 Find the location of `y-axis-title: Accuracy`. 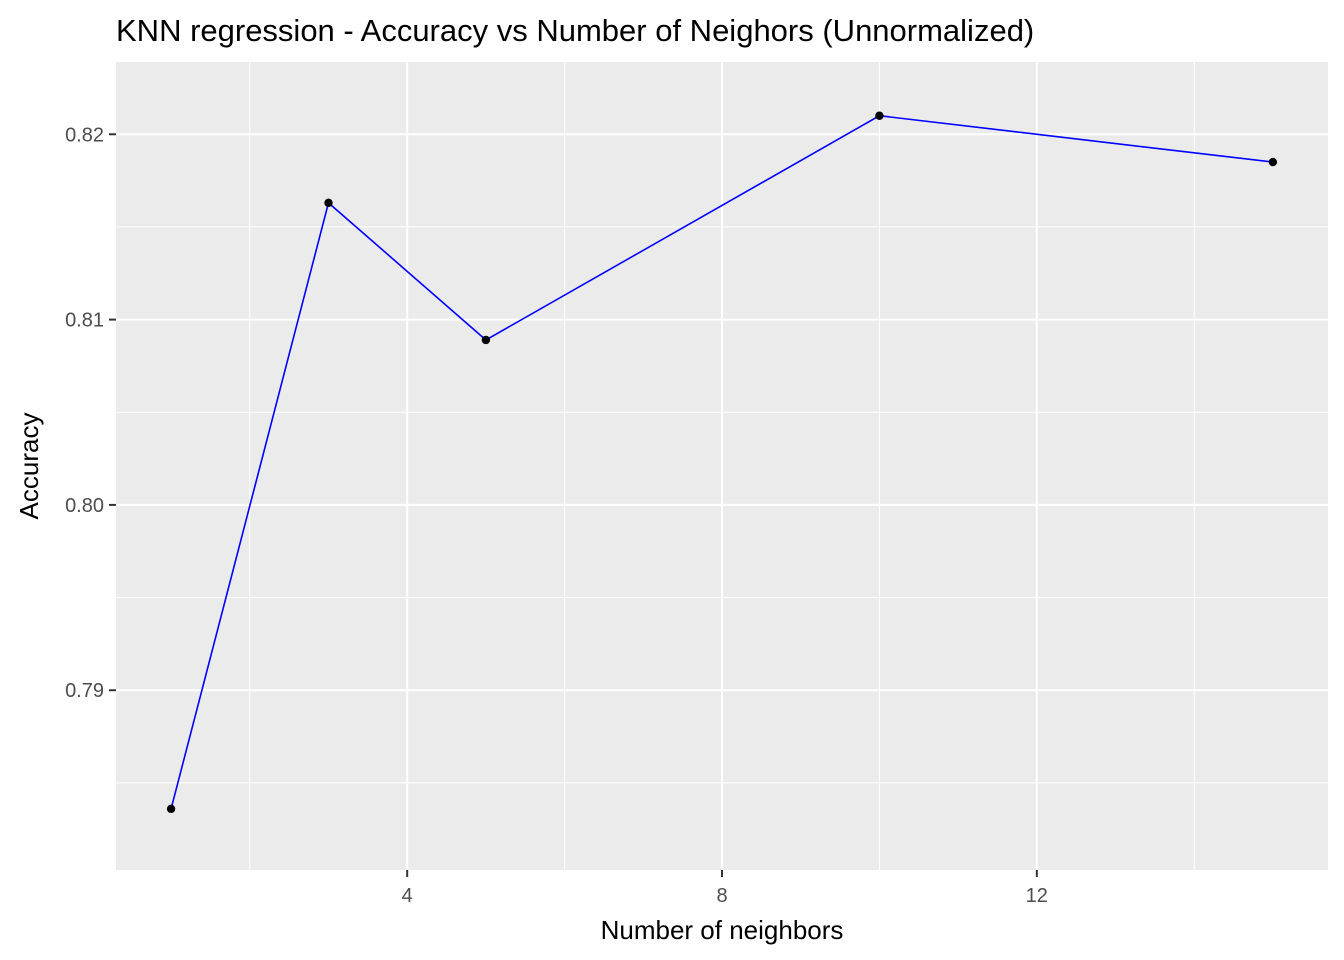

y-axis-title: Accuracy is located at coordinates (29, 466).